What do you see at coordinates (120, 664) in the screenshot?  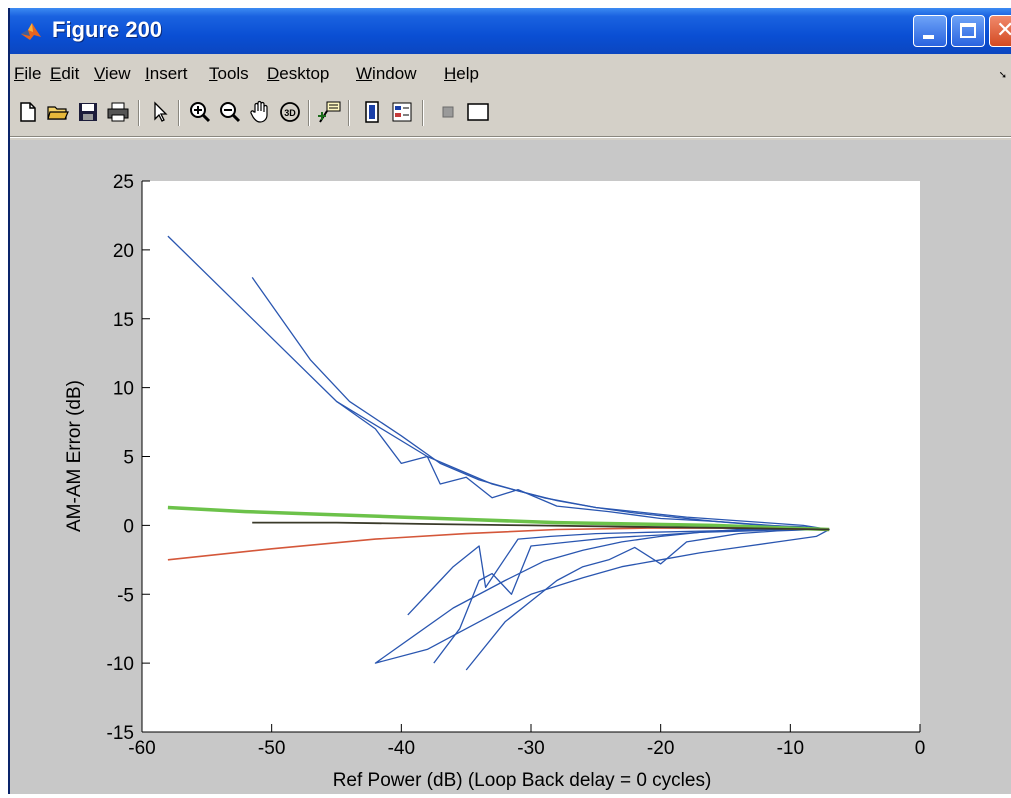 I see `y-tick-label: -10` at bounding box center [120, 664].